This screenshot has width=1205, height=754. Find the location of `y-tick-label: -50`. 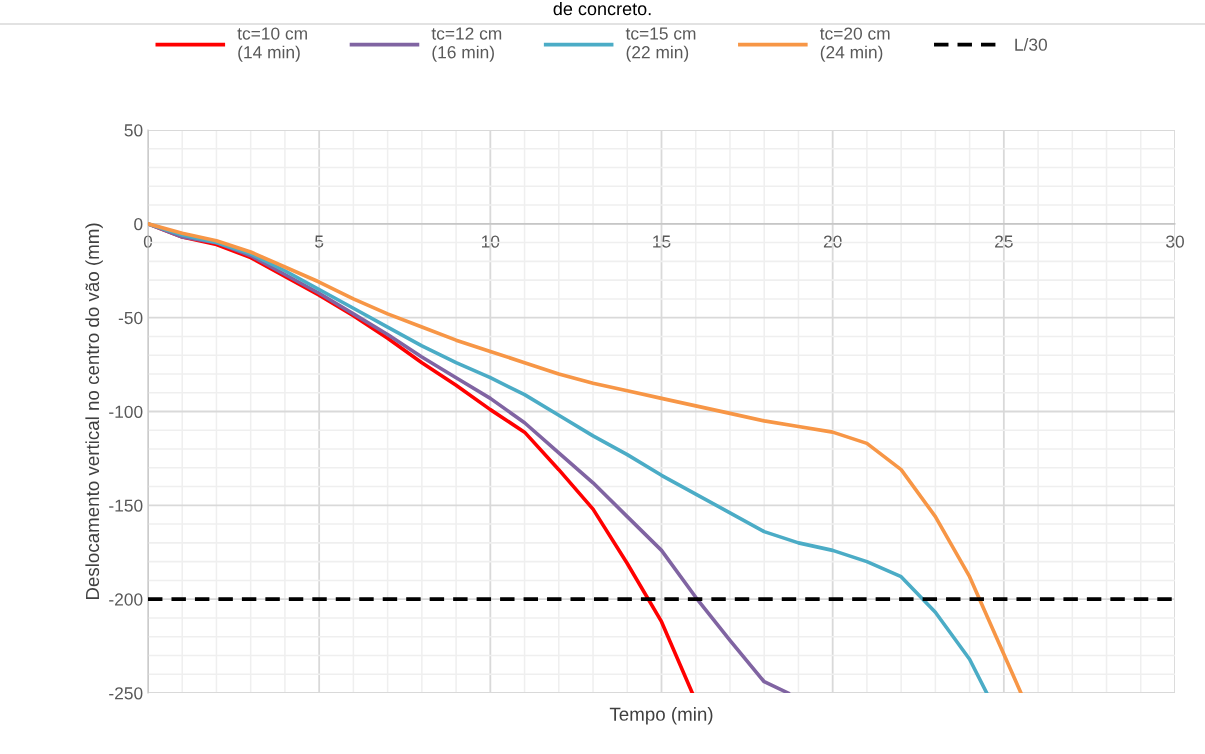

y-tick-label: -50 is located at coordinates (130, 318).